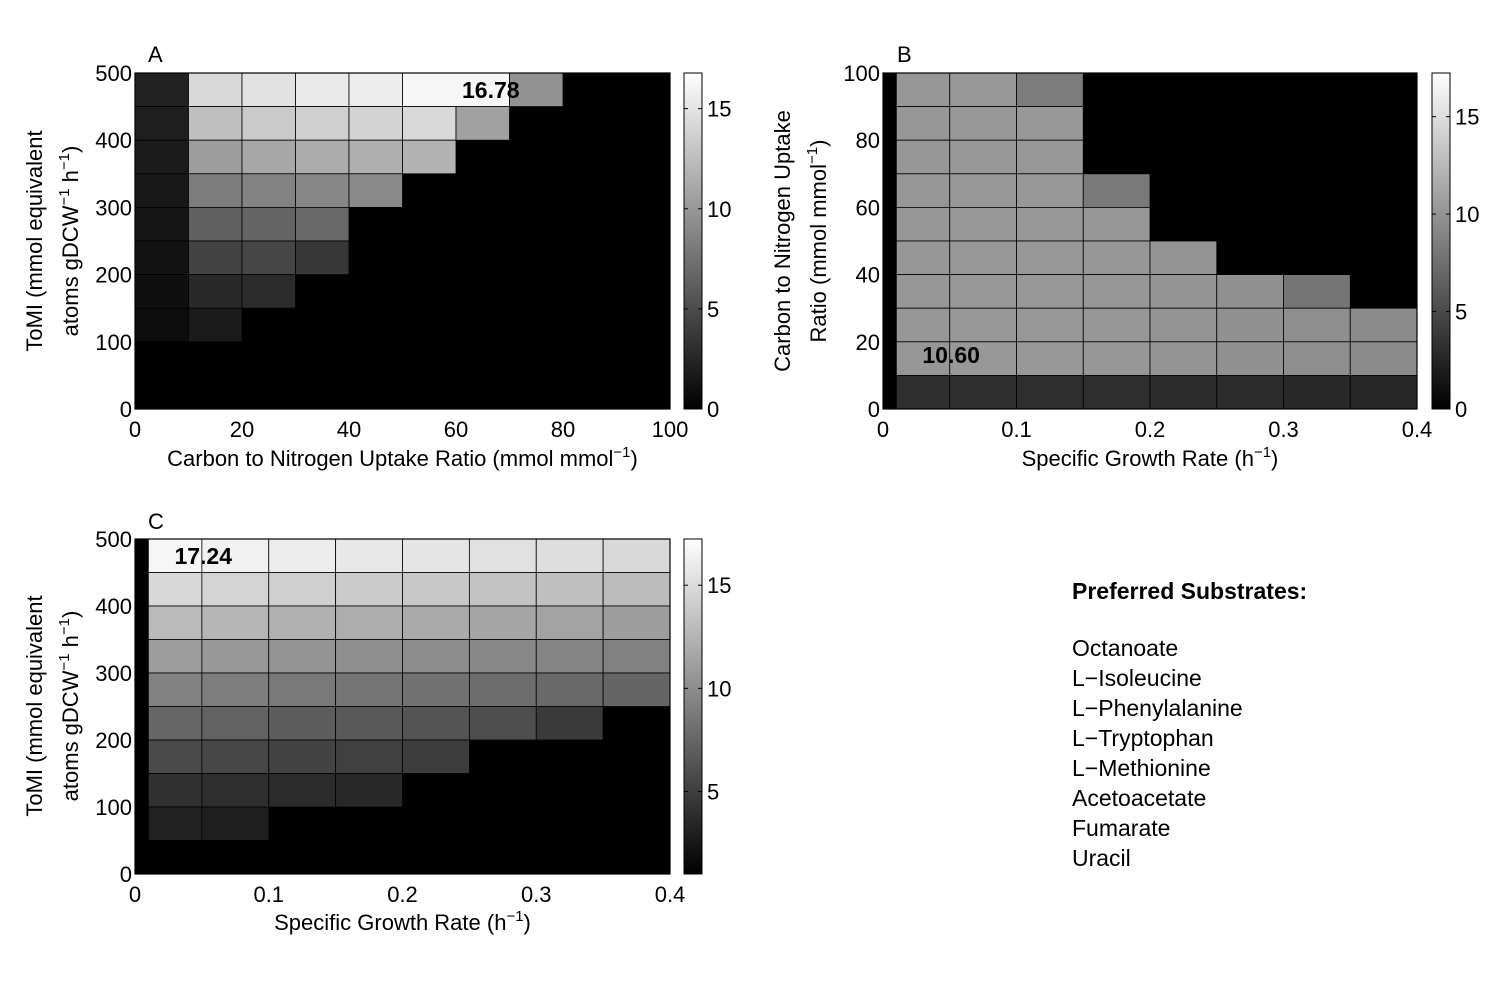 The width and height of the screenshot is (1507, 982). Describe the element at coordinates (69, 706) in the screenshot. I see `y-axis-label-line2: atoms gDCW−1 h−1)` at that location.